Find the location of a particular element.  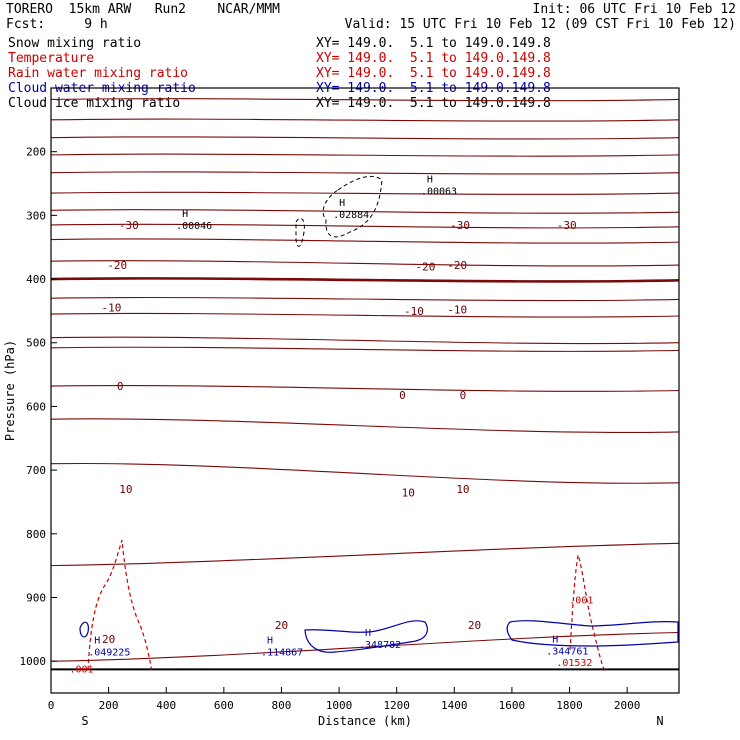

isotherm--45 is located at coordinates (365, 120).